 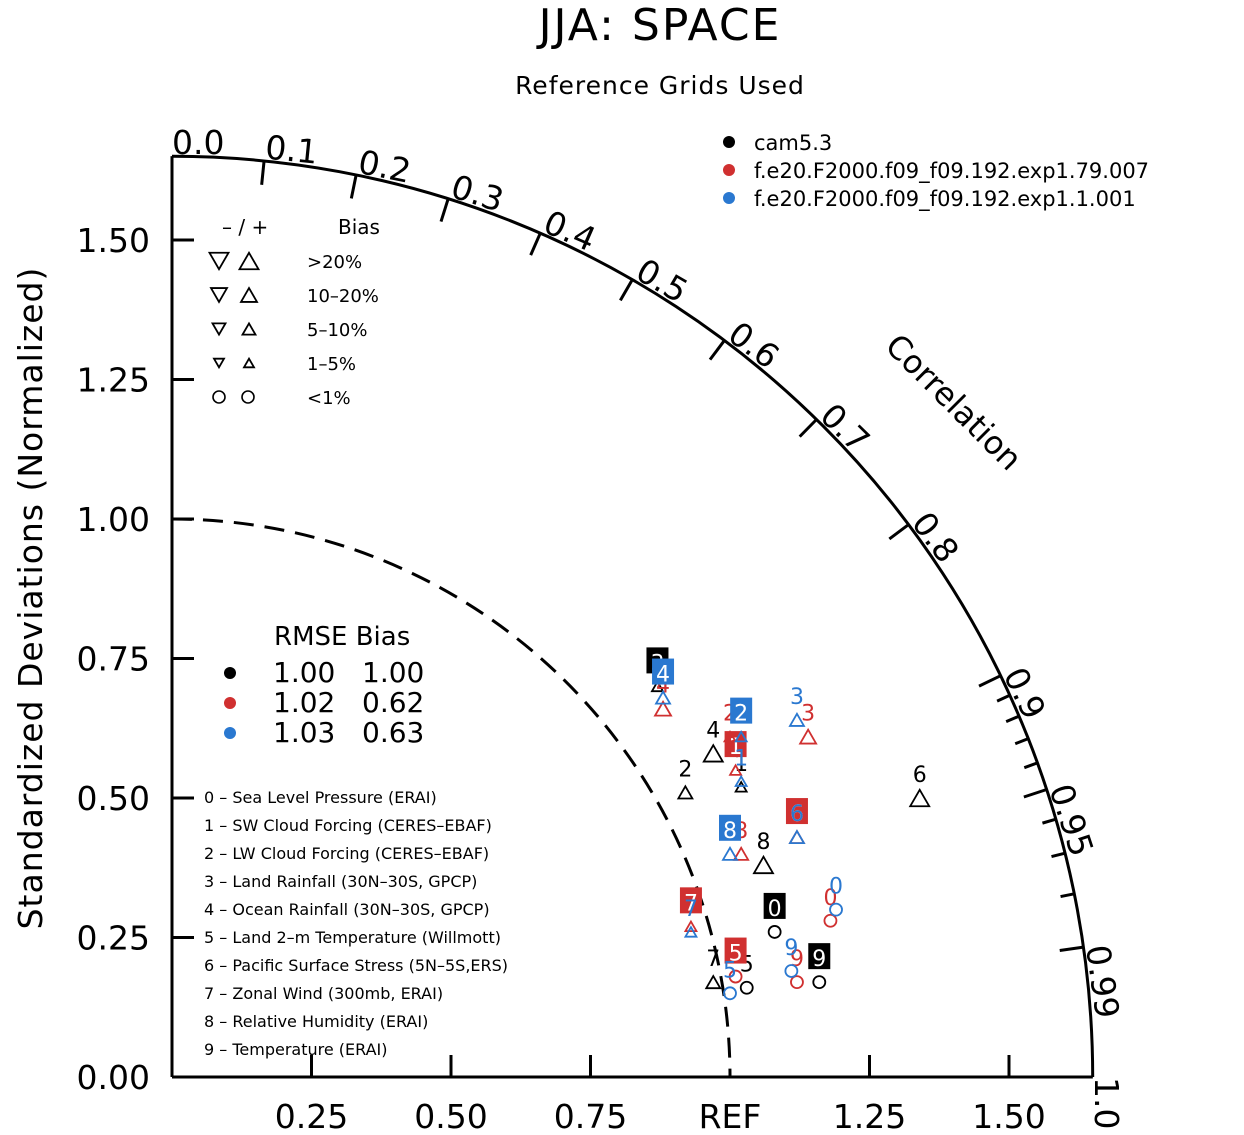 I want to click on variable-legend-item: 8 – Relative Humidity (ERAI), so click(x=316, y=1021).